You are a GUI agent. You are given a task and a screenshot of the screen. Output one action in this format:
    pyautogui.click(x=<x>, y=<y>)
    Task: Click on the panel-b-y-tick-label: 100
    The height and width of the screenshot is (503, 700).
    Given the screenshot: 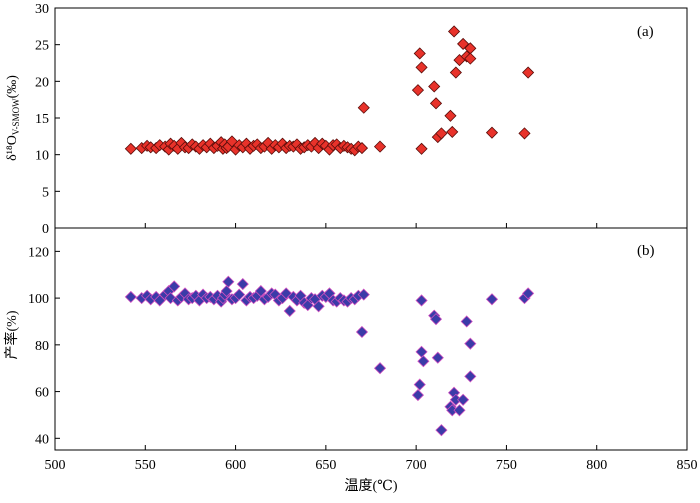 What is the action you would take?
    pyautogui.click(x=38, y=299)
    